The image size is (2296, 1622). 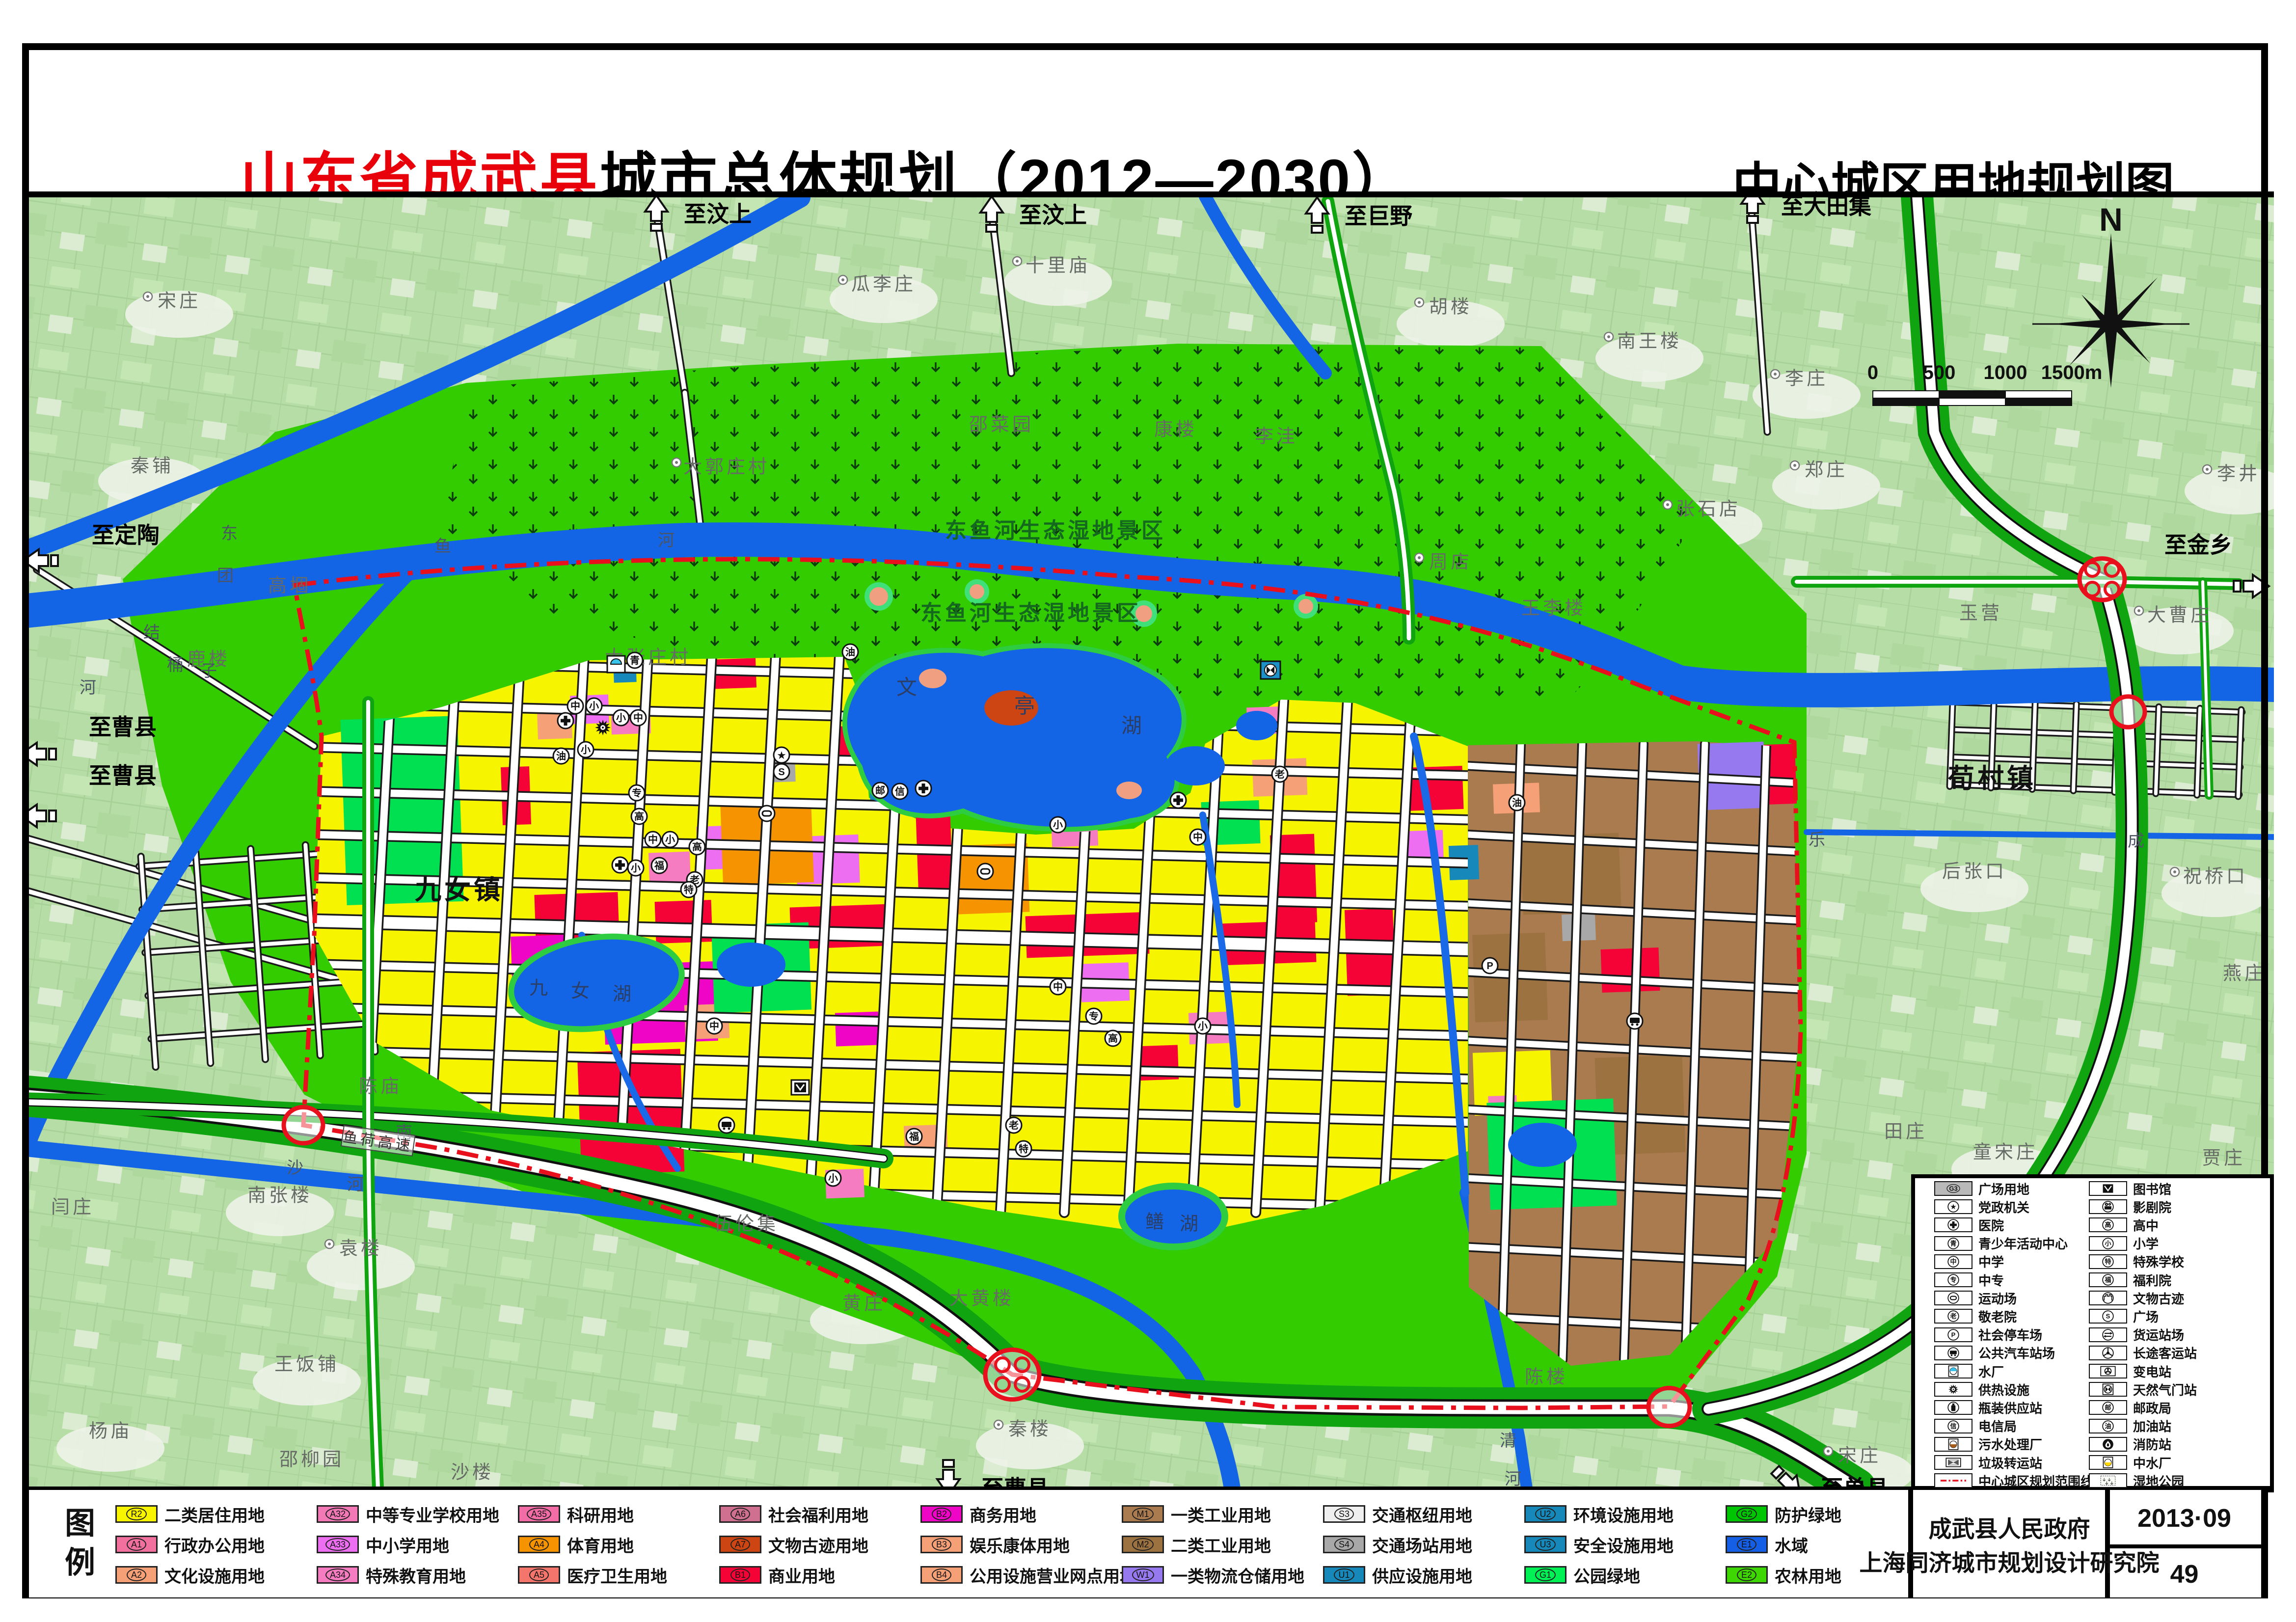 I want to click on symbol-legend-item-运动场: 运动场, so click(x=1975, y=1298).